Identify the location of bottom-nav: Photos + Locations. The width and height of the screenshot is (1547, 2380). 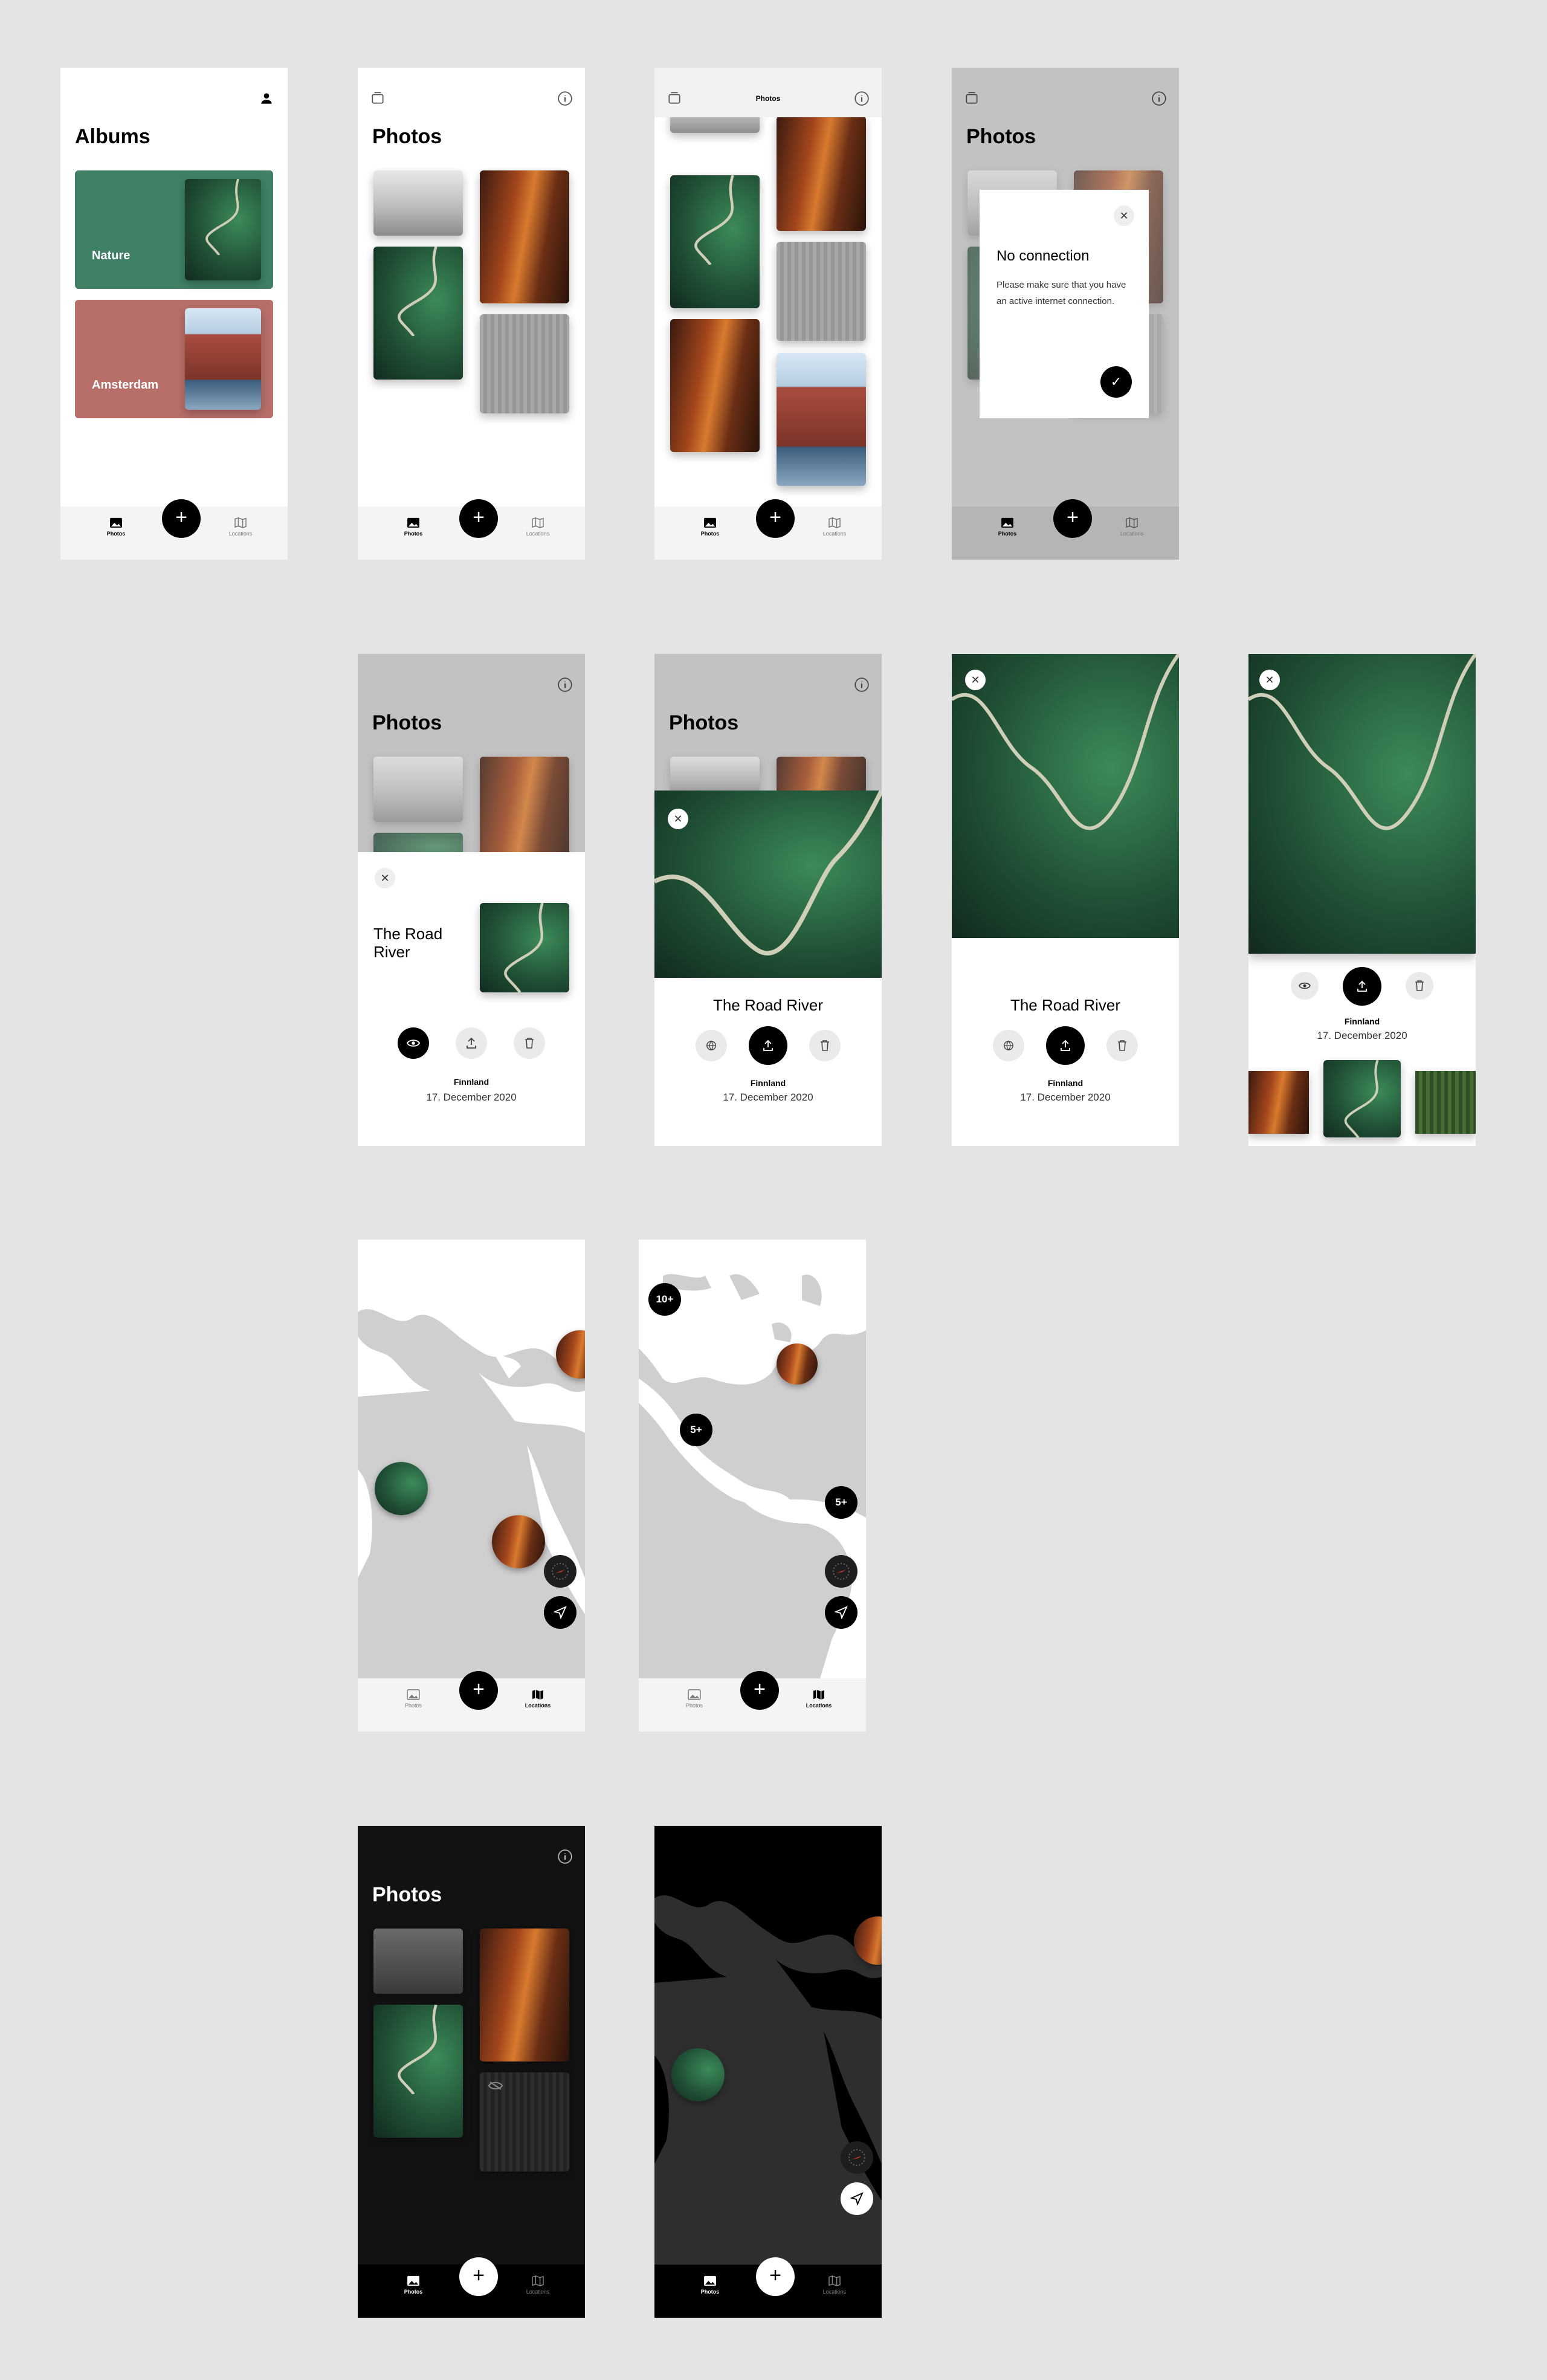
(174, 529).